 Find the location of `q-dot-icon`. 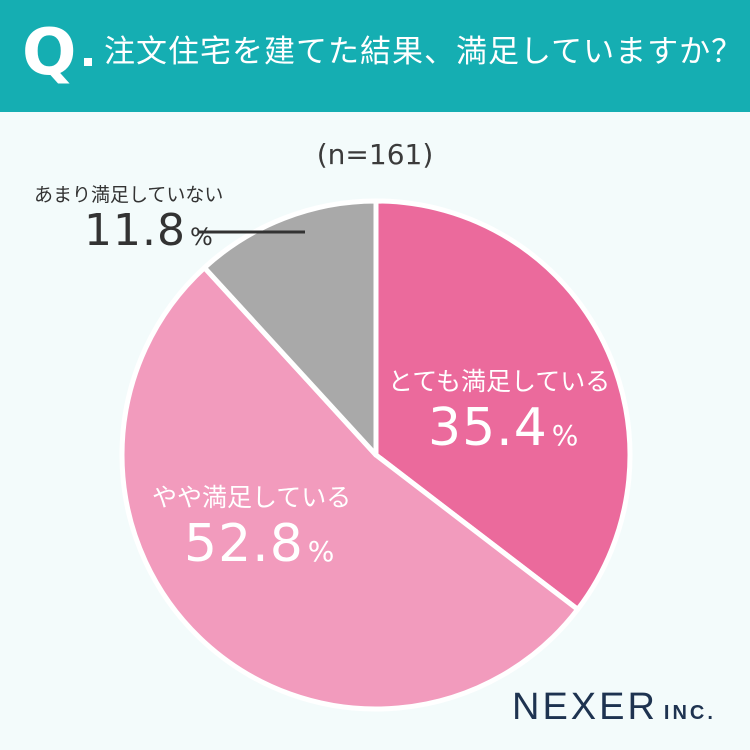

q-dot-icon is located at coordinates (88, 62).